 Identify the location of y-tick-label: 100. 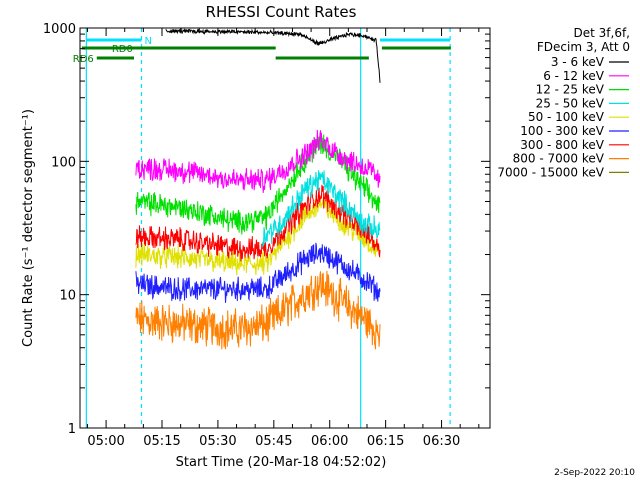
(63, 162).